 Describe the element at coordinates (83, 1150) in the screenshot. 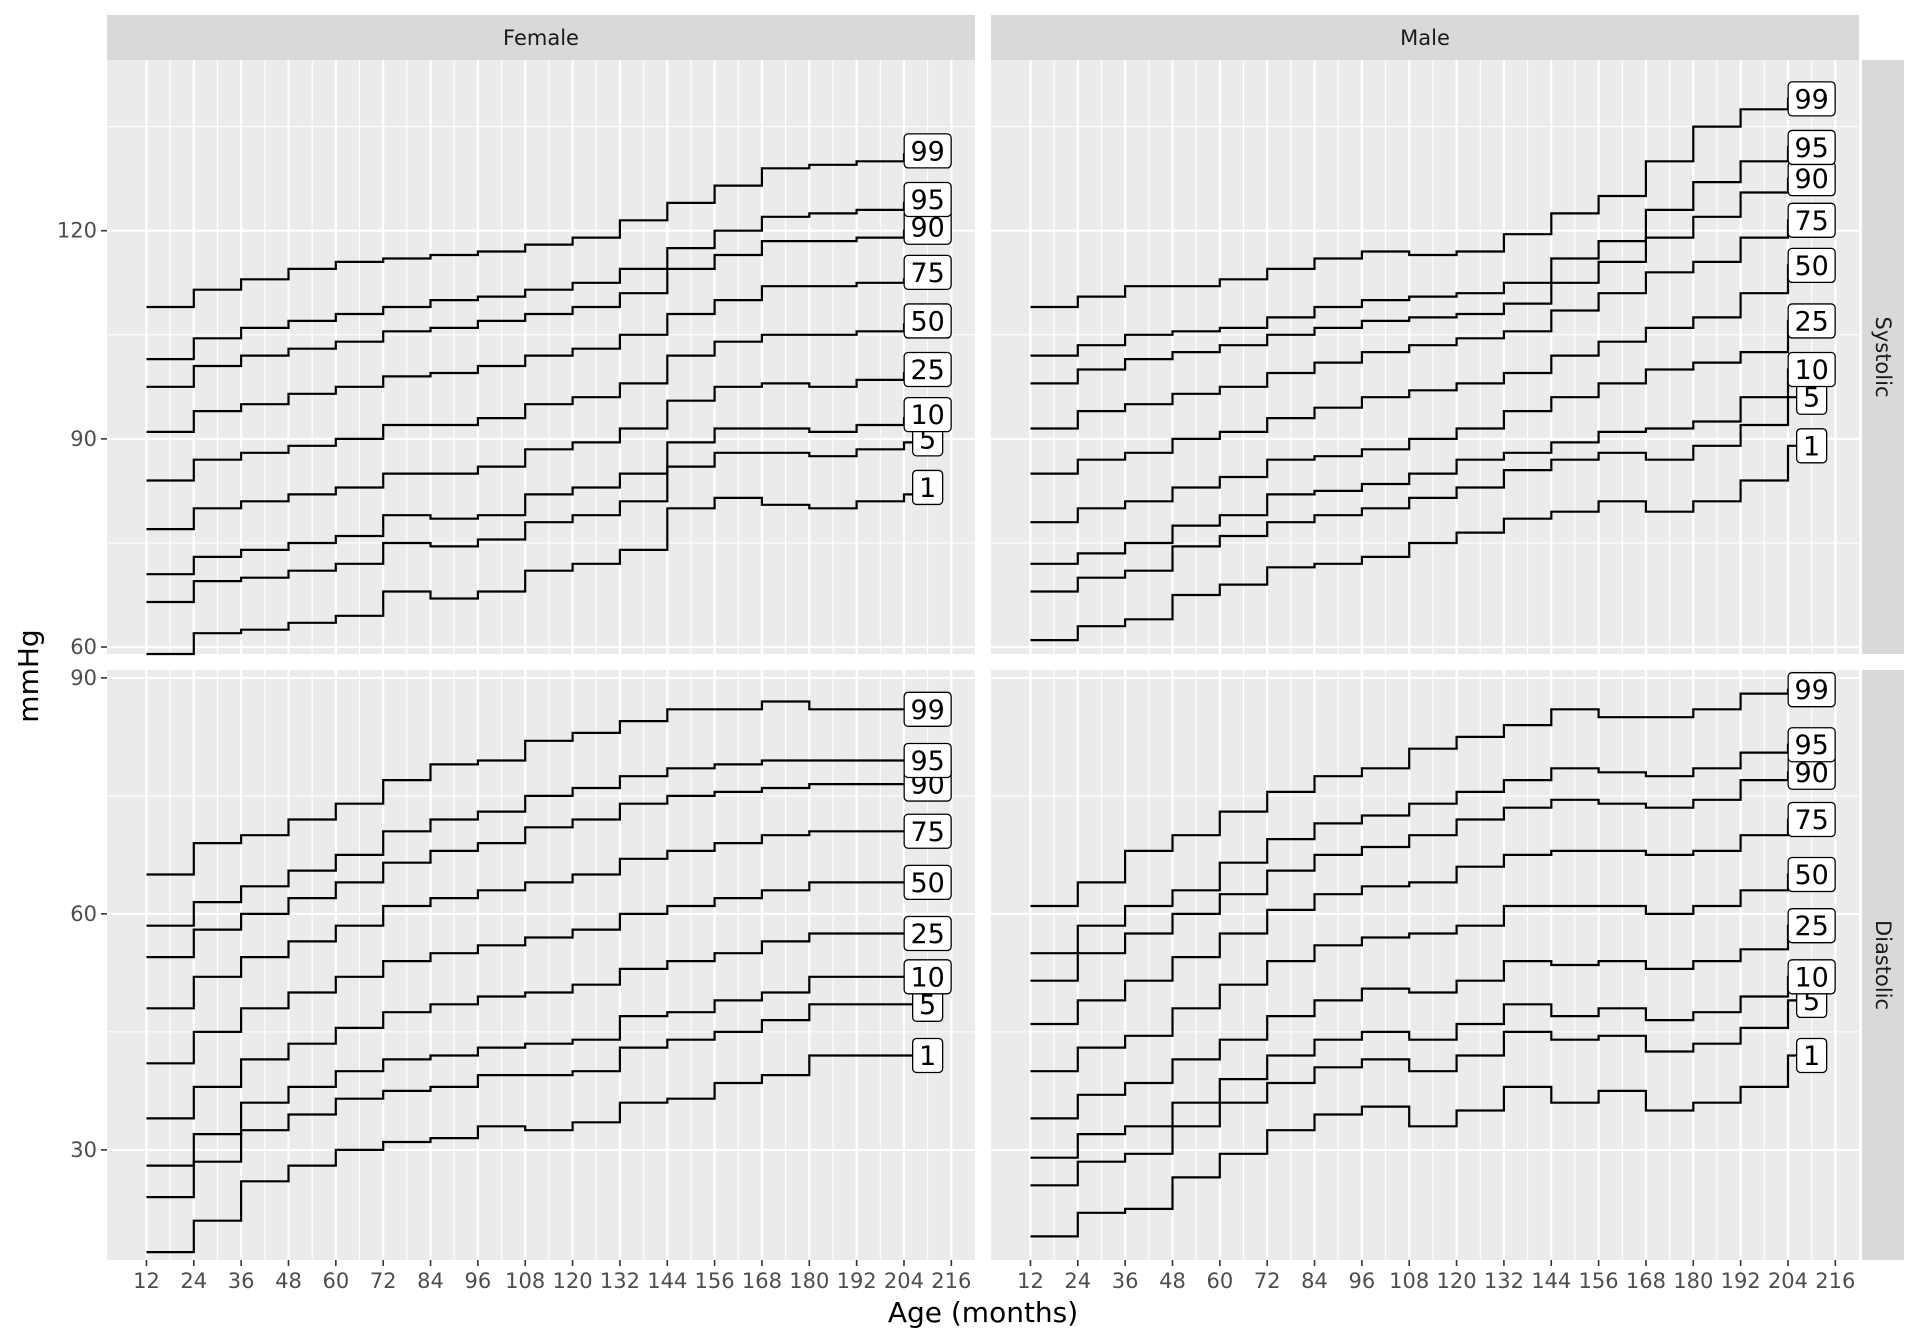

I see `y-tick-label: 30` at that location.